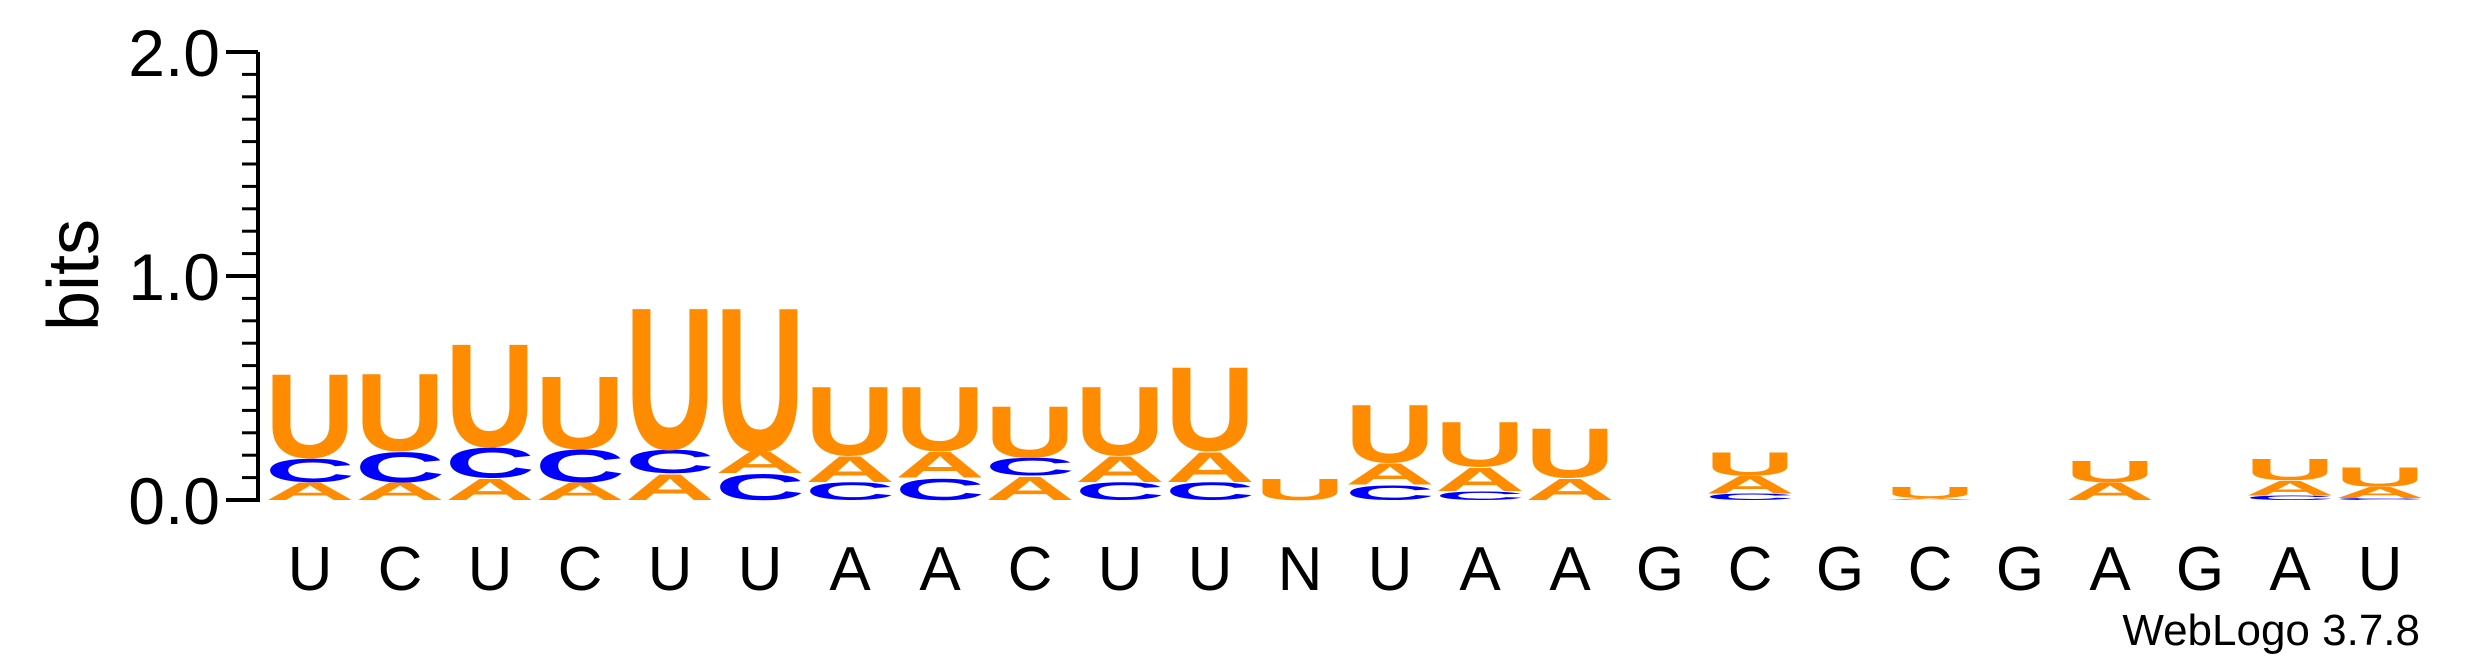  I want to click on weblogo-credit: WebLogo 3.7.8, so click(2271, 630).